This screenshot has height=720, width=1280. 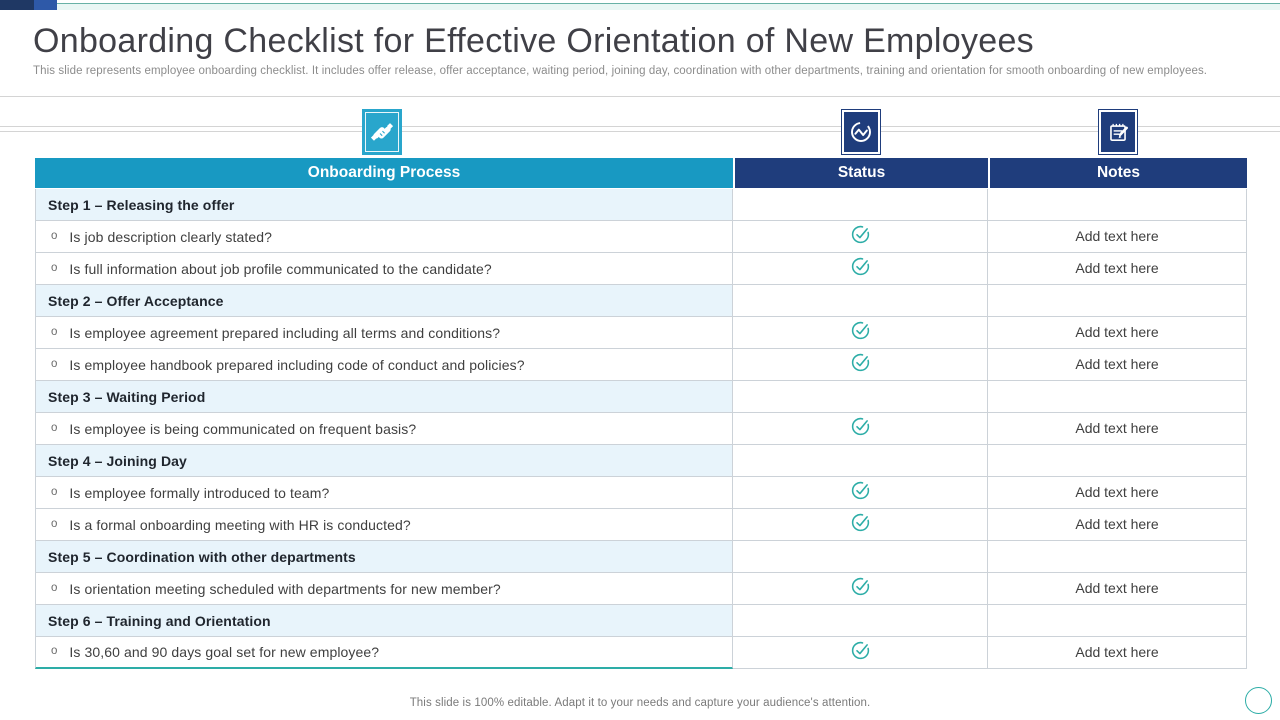 What do you see at coordinates (860, 173) in the screenshot?
I see `column-header-status: Status` at bounding box center [860, 173].